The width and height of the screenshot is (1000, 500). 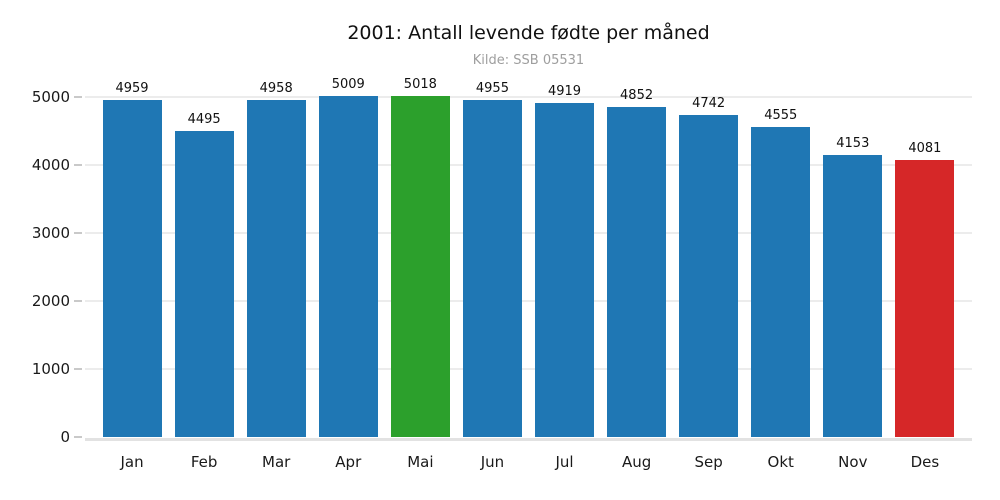 What do you see at coordinates (132, 268) in the screenshot?
I see `bar-jan` at bounding box center [132, 268].